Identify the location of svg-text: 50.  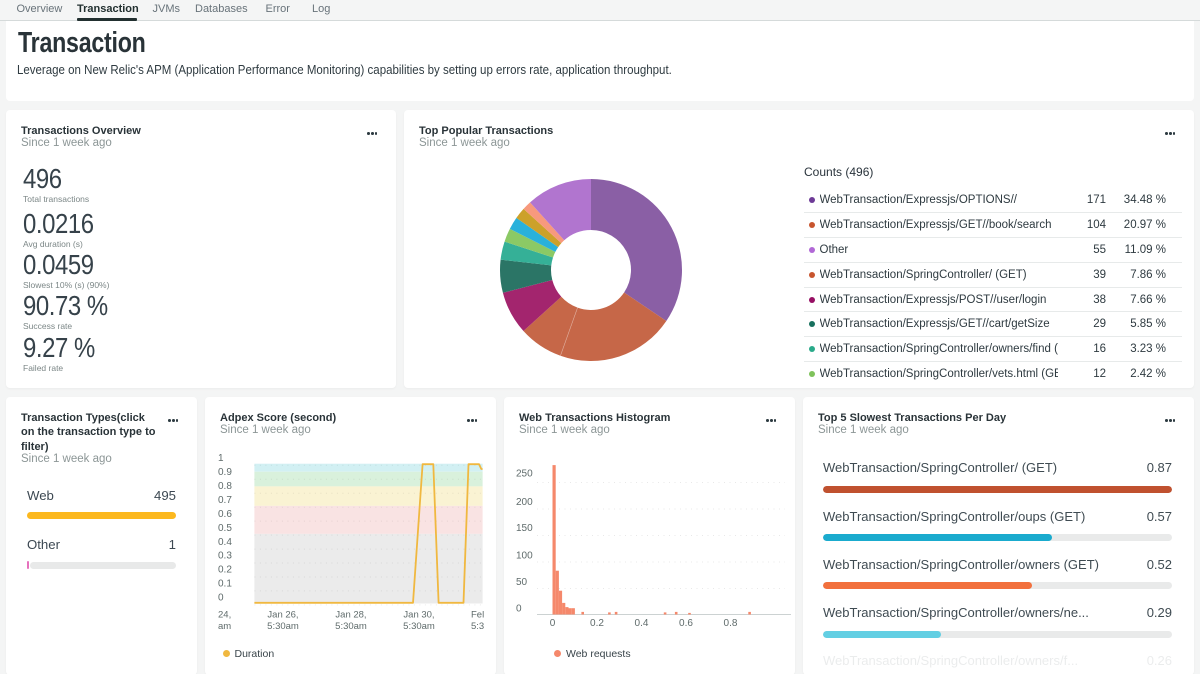
(522, 582).